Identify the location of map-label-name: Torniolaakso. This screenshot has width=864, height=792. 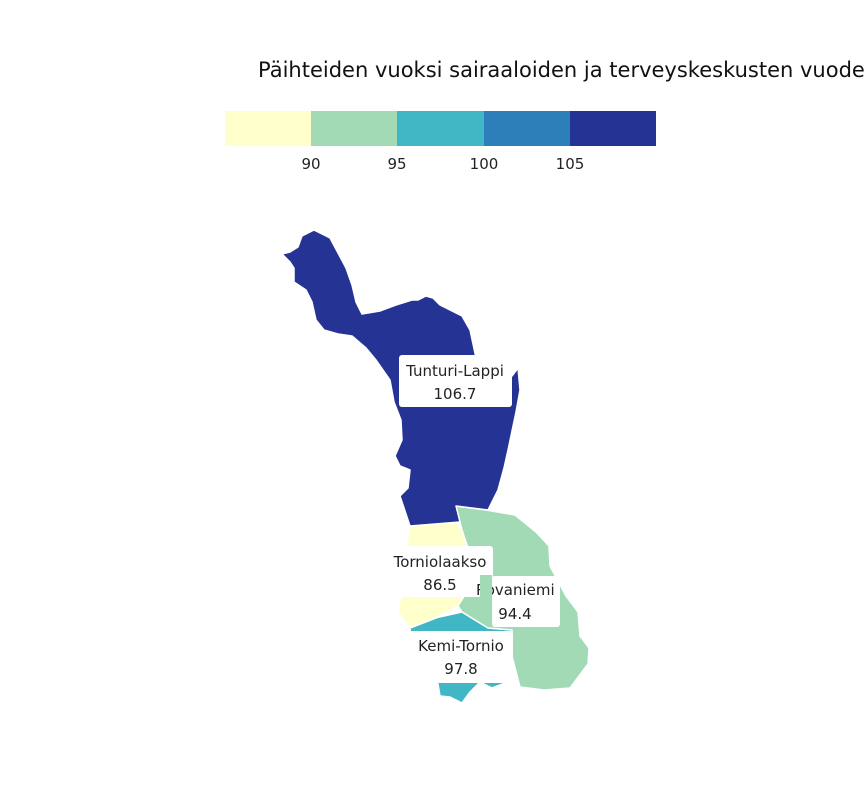
(440, 562).